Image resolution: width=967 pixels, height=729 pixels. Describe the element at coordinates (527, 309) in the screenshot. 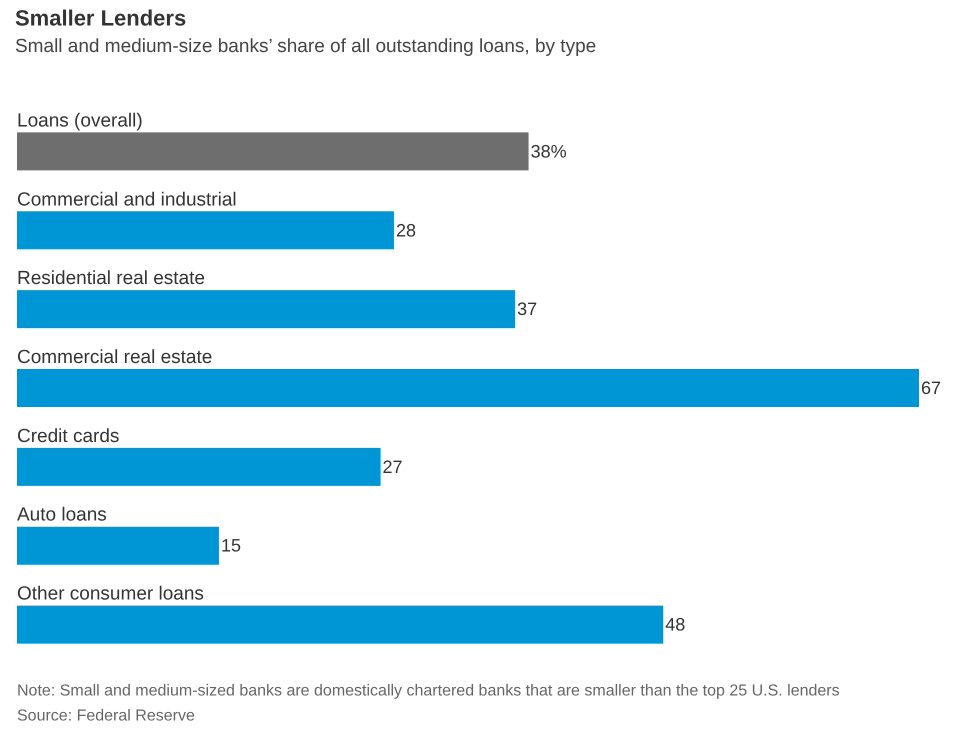

I see `data-label: 37` at that location.